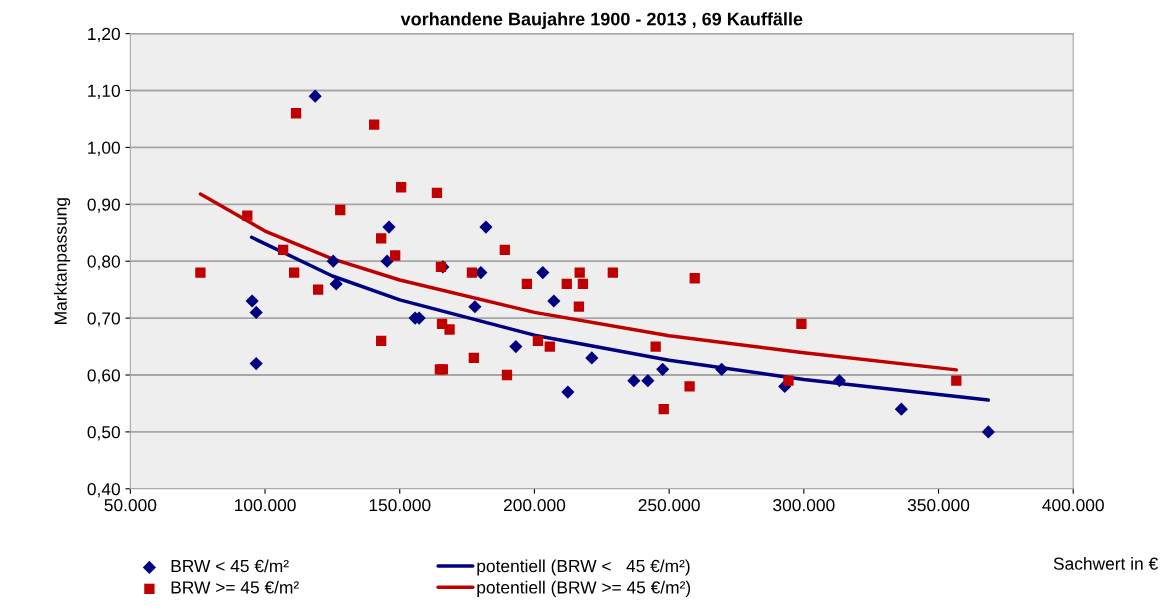 This screenshot has height=611, width=1164. I want to click on x-tick-label: 300.000, so click(804, 505).